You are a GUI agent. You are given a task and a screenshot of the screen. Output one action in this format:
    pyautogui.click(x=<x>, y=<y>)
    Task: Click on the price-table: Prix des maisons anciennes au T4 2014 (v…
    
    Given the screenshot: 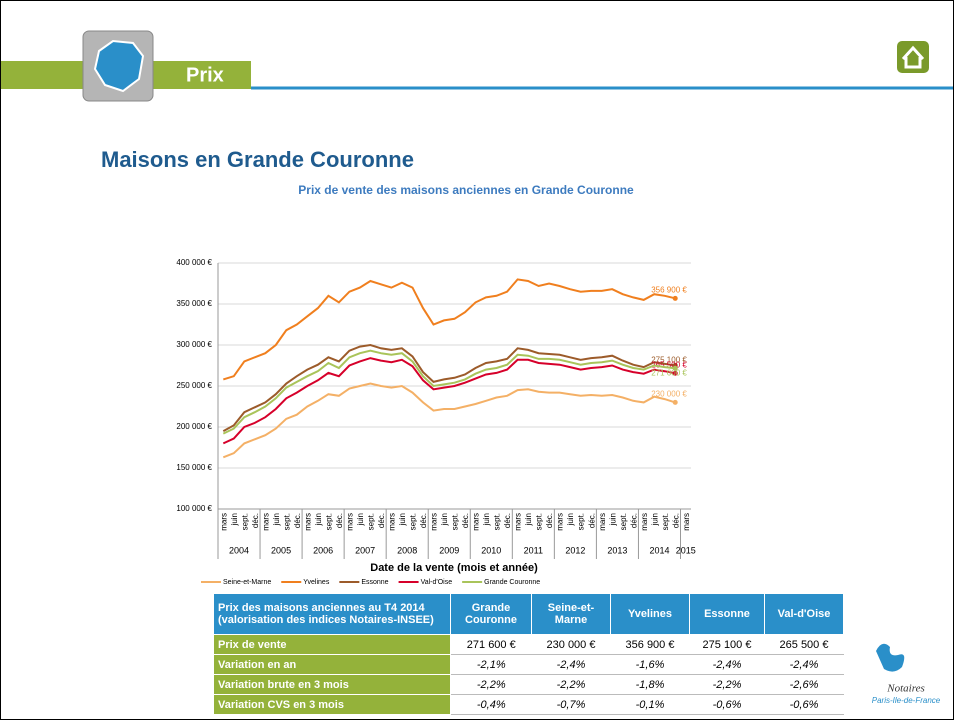 What is the action you would take?
    pyautogui.click(x=528, y=654)
    